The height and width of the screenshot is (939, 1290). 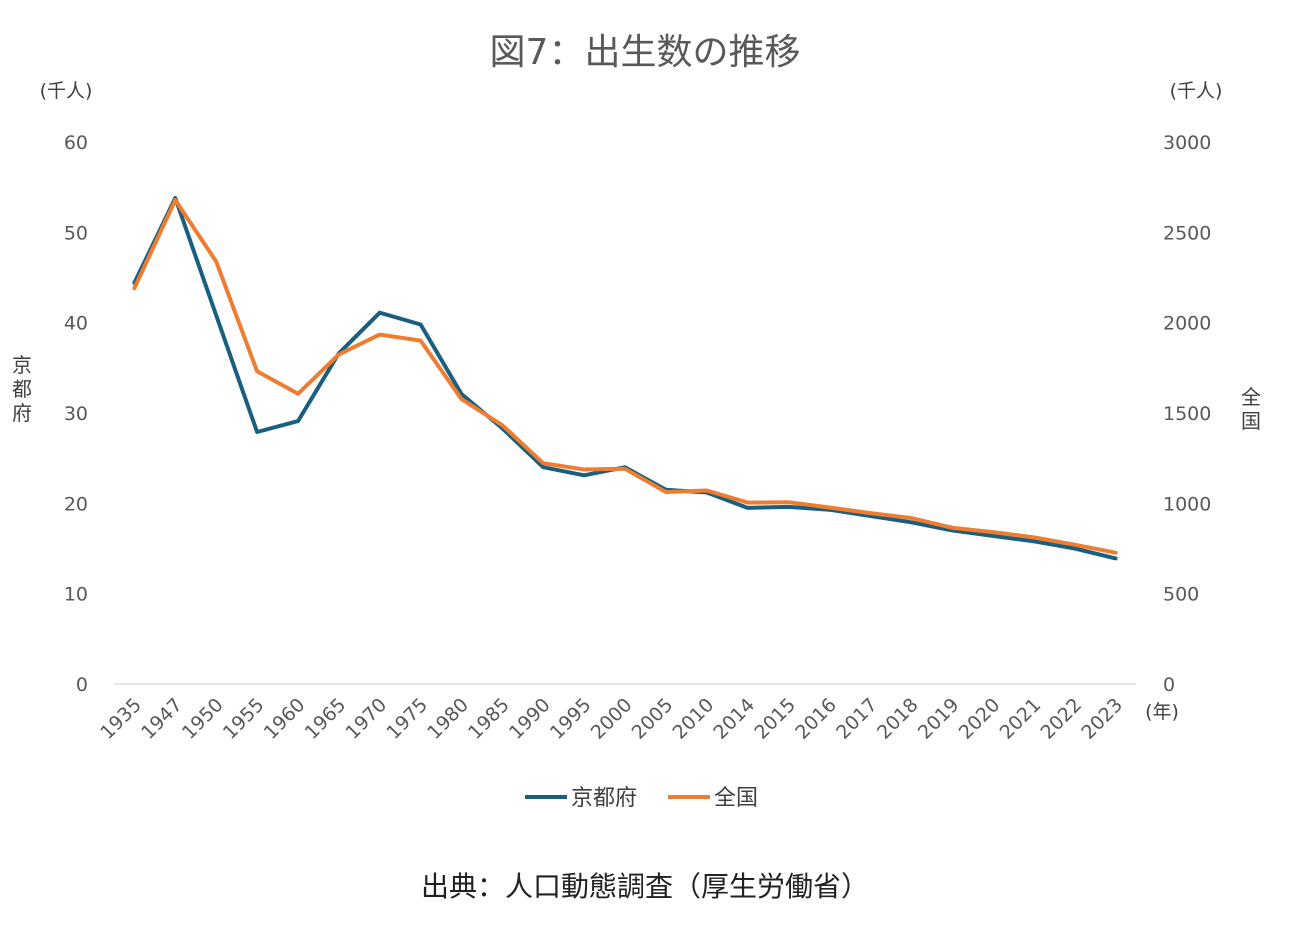 What do you see at coordinates (1187, 414) in the screenshot?
I see `y-right-tick-label: 1500` at bounding box center [1187, 414].